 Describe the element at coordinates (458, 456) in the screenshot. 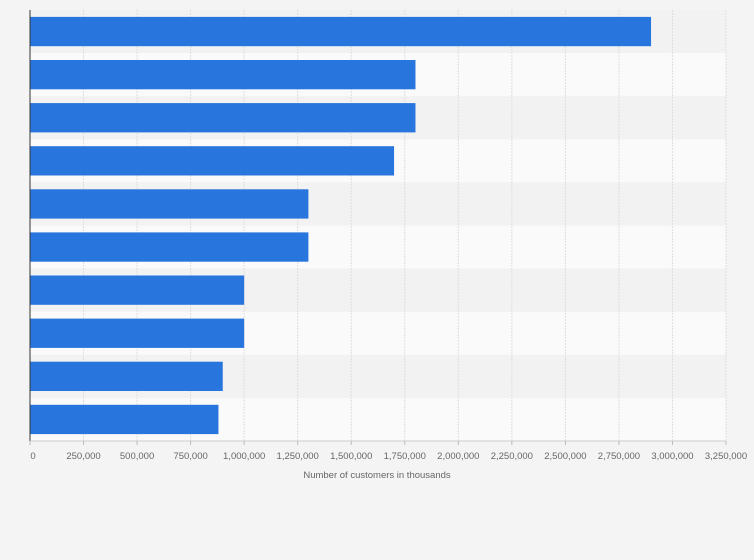

I see `x-tick-label: 2,000,000` at that location.